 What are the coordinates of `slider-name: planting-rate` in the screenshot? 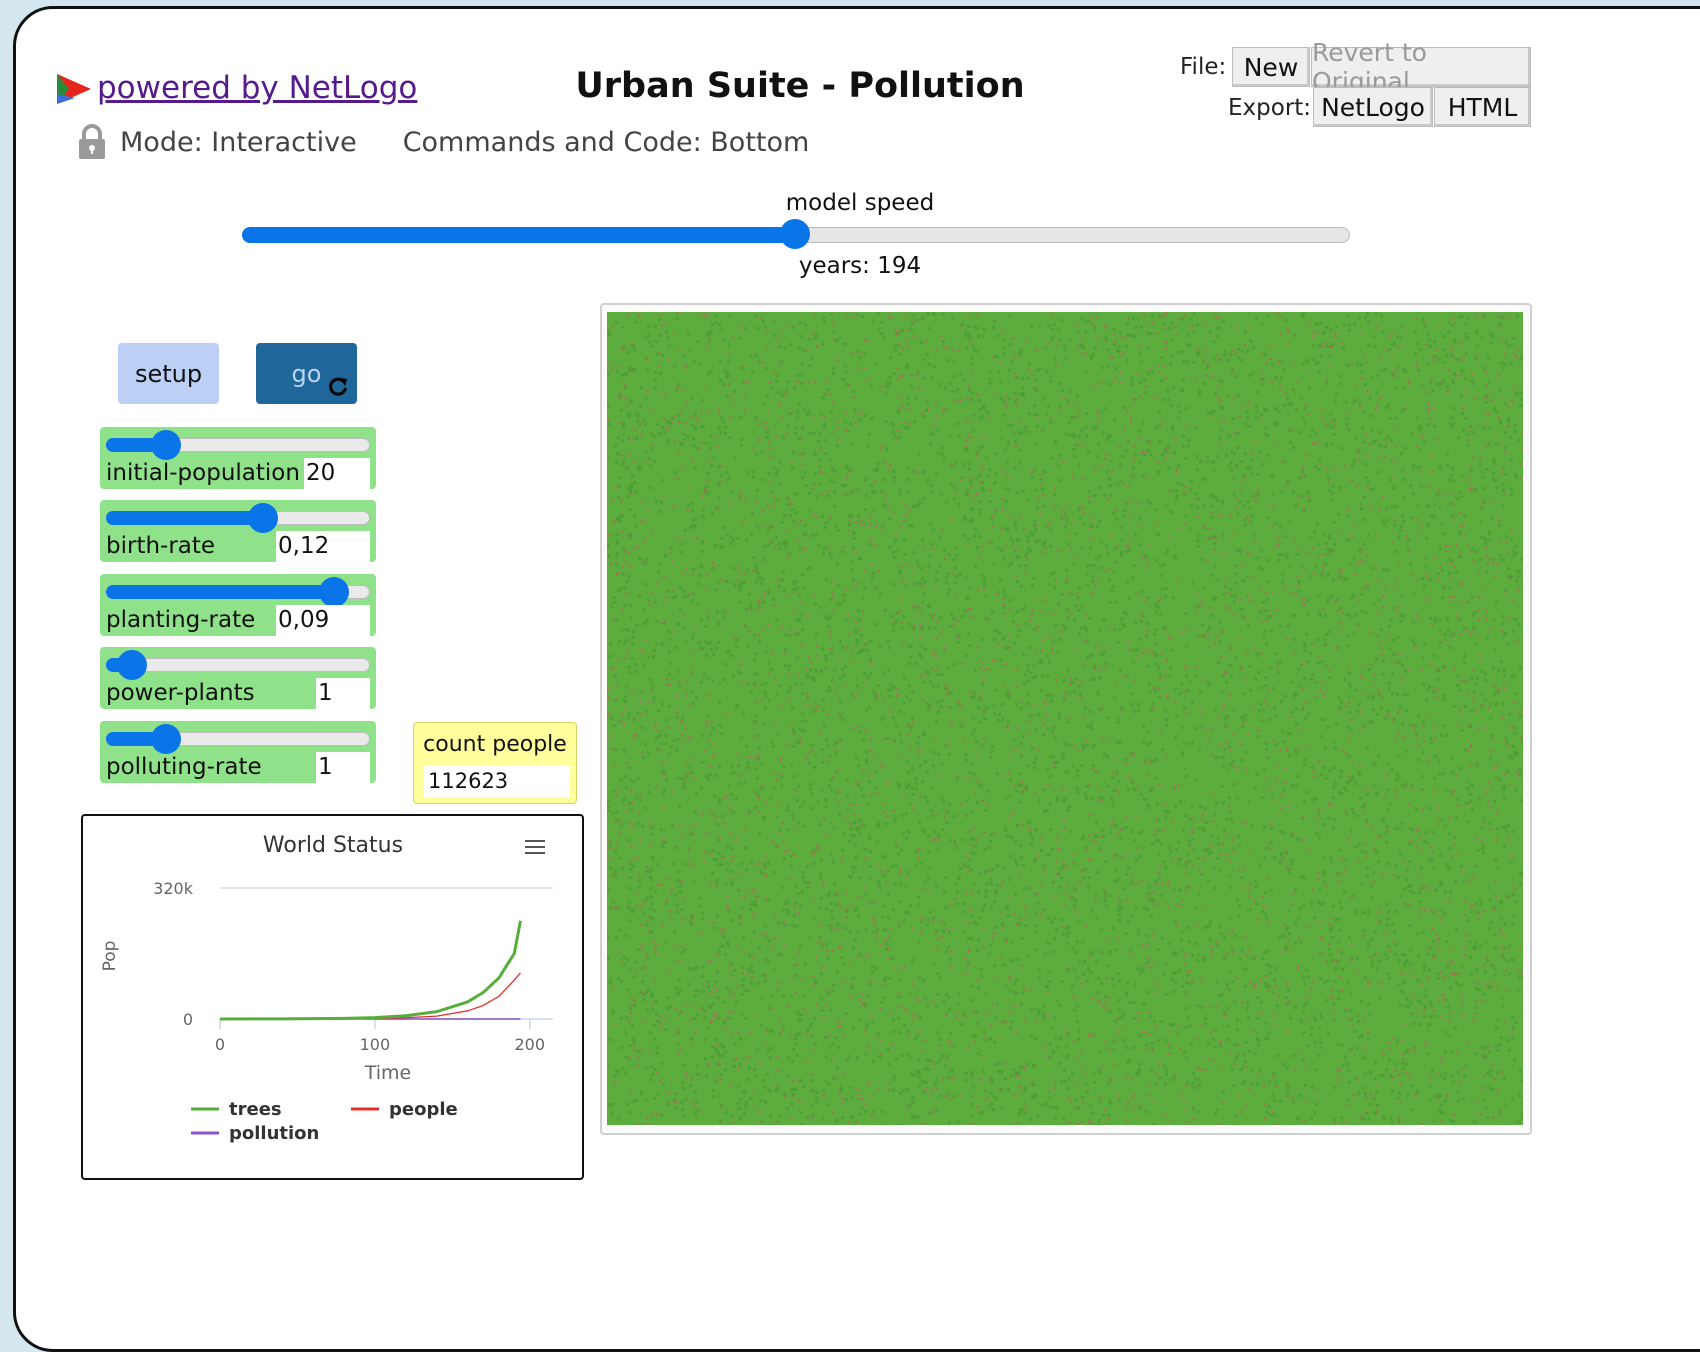 It's located at (181, 620).